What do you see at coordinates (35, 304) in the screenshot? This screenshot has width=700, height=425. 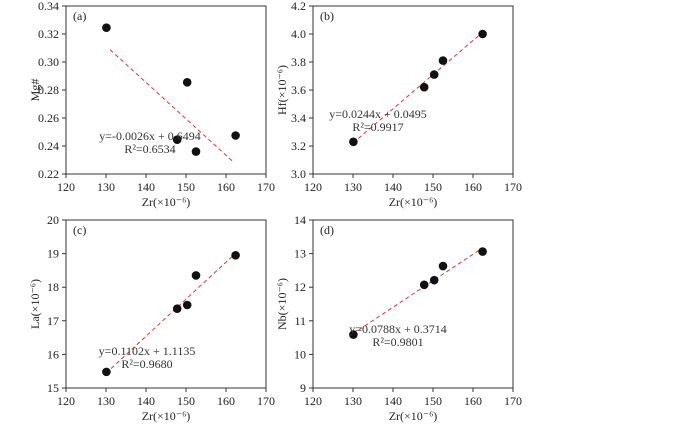 I see `y-axis-title: La(×10⁻⁶)` at bounding box center [35, 304].